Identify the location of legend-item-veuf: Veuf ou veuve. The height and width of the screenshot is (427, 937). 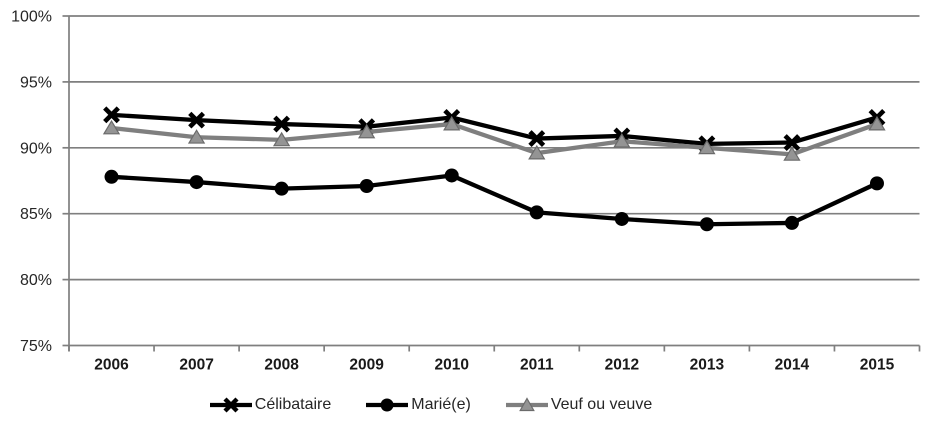
(578, 405).